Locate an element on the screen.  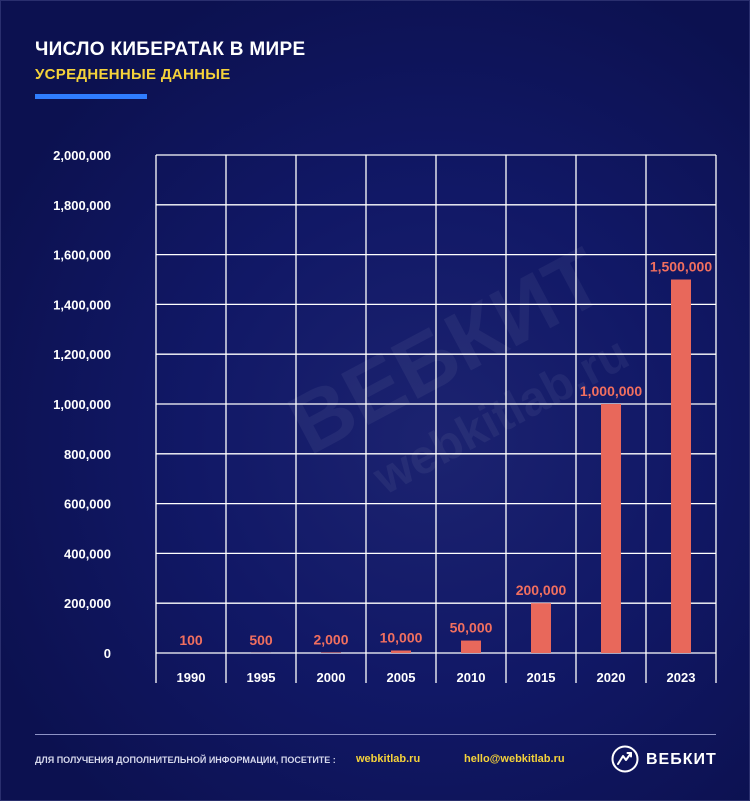
x-tick-label: 2015 is located at coordinates (541, 677).